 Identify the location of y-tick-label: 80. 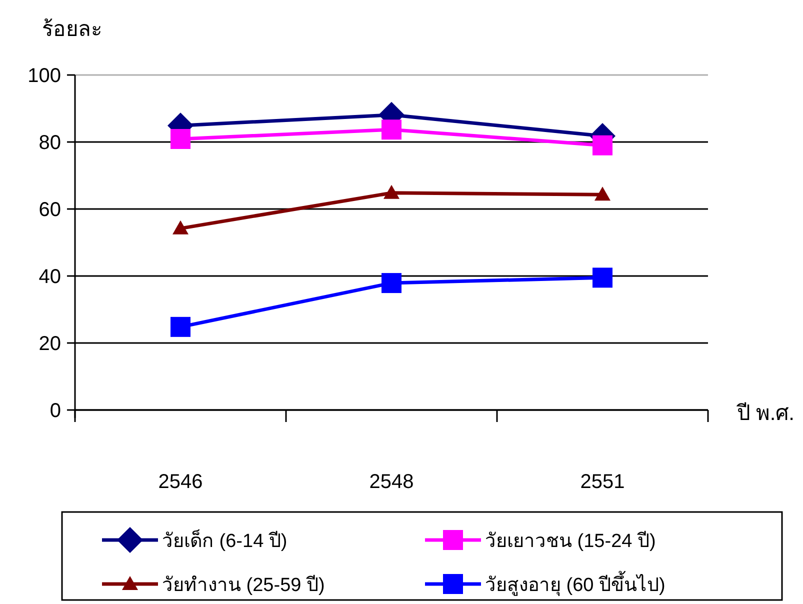
(49, 143).